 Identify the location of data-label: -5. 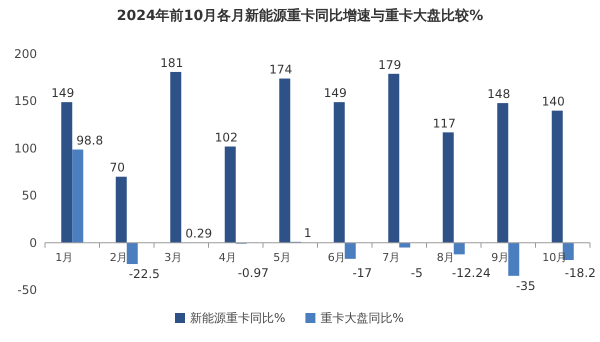
(416, 273).